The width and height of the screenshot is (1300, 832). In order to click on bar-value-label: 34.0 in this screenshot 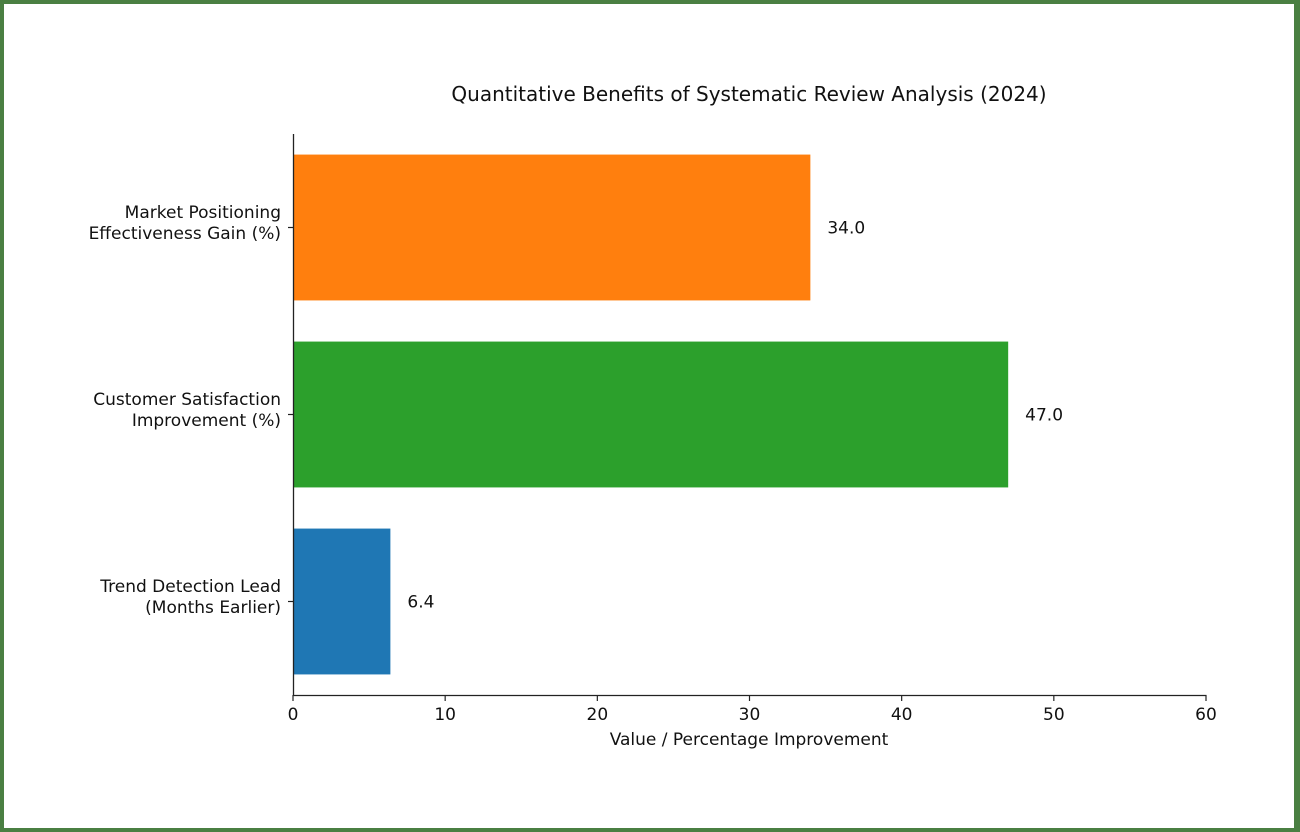, I will do `click(846, 229)`.